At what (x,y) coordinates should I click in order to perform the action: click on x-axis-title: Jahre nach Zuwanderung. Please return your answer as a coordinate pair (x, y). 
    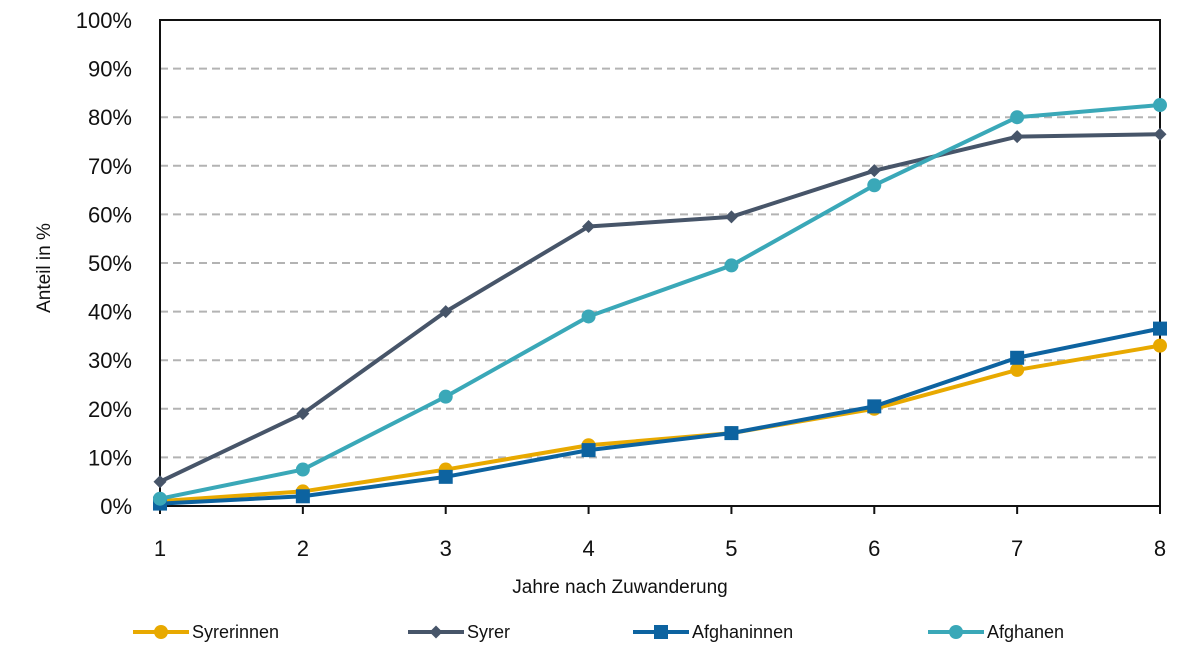
    Looking at the image, I should click on (619, 587).